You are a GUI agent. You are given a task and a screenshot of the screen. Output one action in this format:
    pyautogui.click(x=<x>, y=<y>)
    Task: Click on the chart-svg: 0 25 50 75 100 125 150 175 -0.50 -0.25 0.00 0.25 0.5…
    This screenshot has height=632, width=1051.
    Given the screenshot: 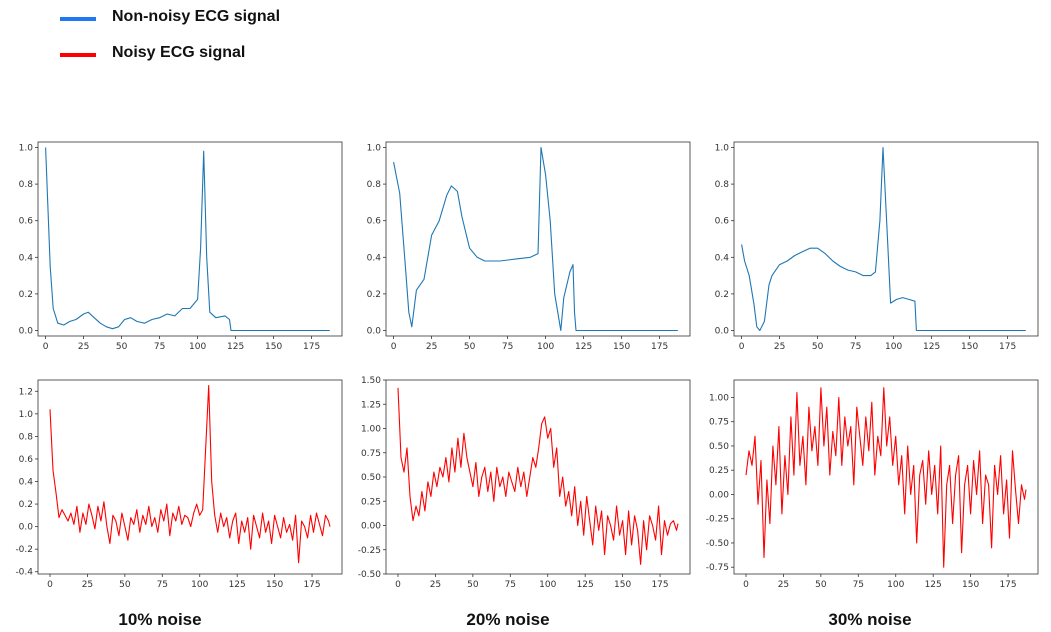 What is the action you would take?
    pyautogui.click(x=524, y=483)
    